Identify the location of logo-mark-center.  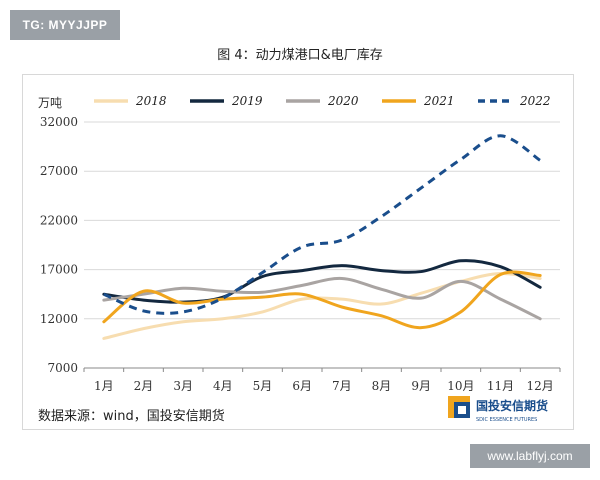
(462, 410).